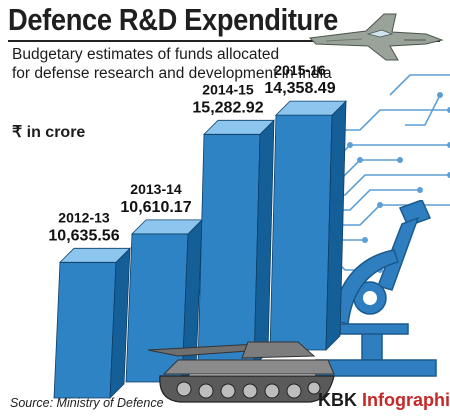  Describe the element at coordinates (146, 54) in the screenshot. I see `subtitle-line-1: Budgetary estimates of funds allocated` at that location.